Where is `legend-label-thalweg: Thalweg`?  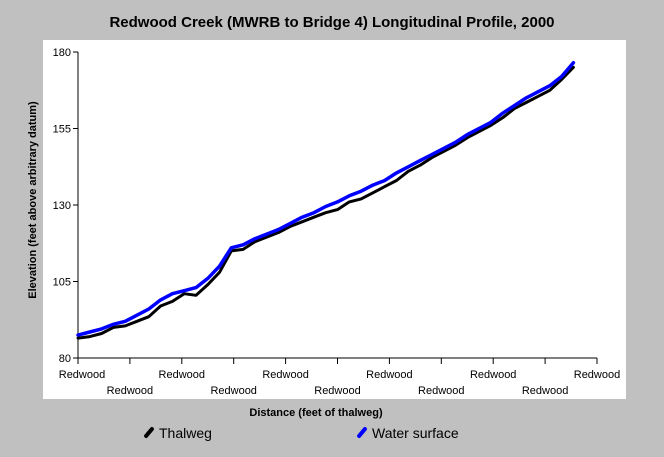
legend-label-thalweg: Thalweg is located at coordinates (185, 433).